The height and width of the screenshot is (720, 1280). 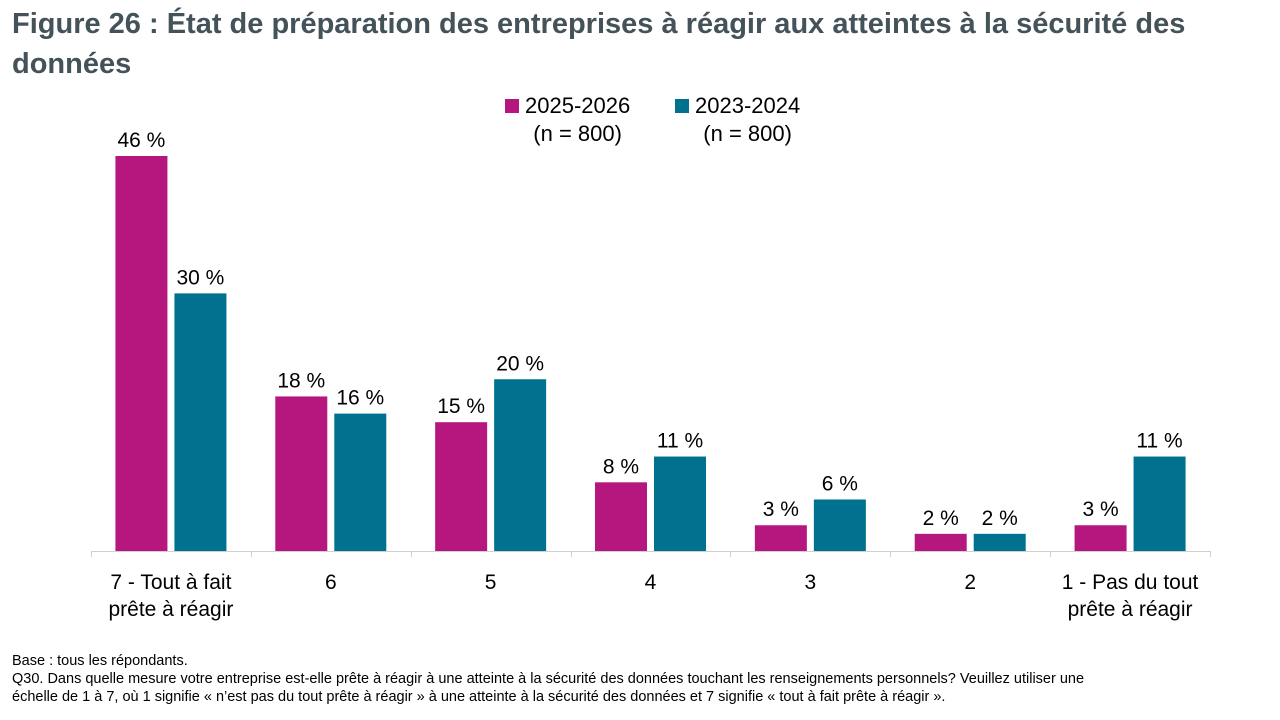 What do you see at coordinates (301, 380) in the screenshot?
I see `data-label: 18 %` at bounding box center [301, 380].